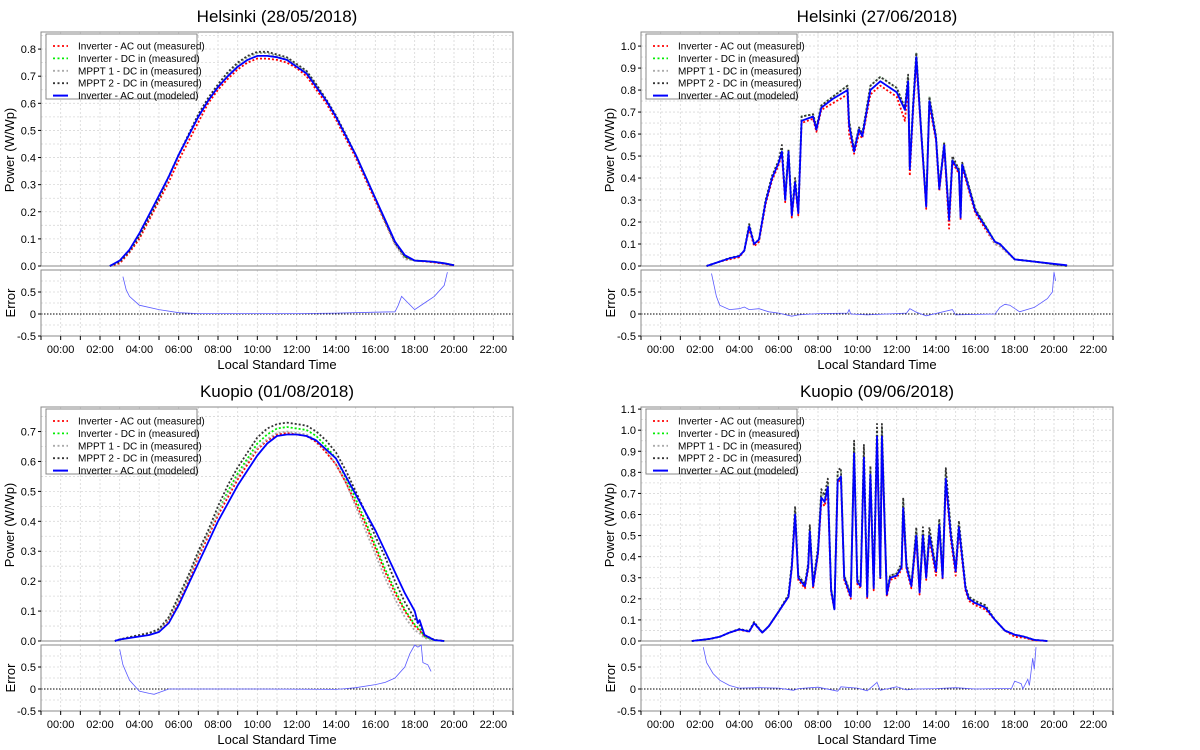 The height and width of the screenshot is (750, 1200). What do you see at coordinates (741, 47) in the screenshot?
I see `legend-label: Inverter - AC out (measured)` at bounding box center [741, 47].